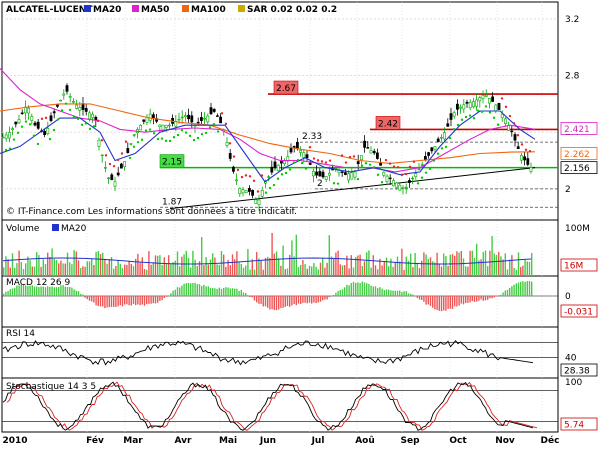 This screenshot has width=600, height=450. Describe the element at coordinates (572, 77) in the screenshot. I see `price-tick-label: 2.8` at that location.